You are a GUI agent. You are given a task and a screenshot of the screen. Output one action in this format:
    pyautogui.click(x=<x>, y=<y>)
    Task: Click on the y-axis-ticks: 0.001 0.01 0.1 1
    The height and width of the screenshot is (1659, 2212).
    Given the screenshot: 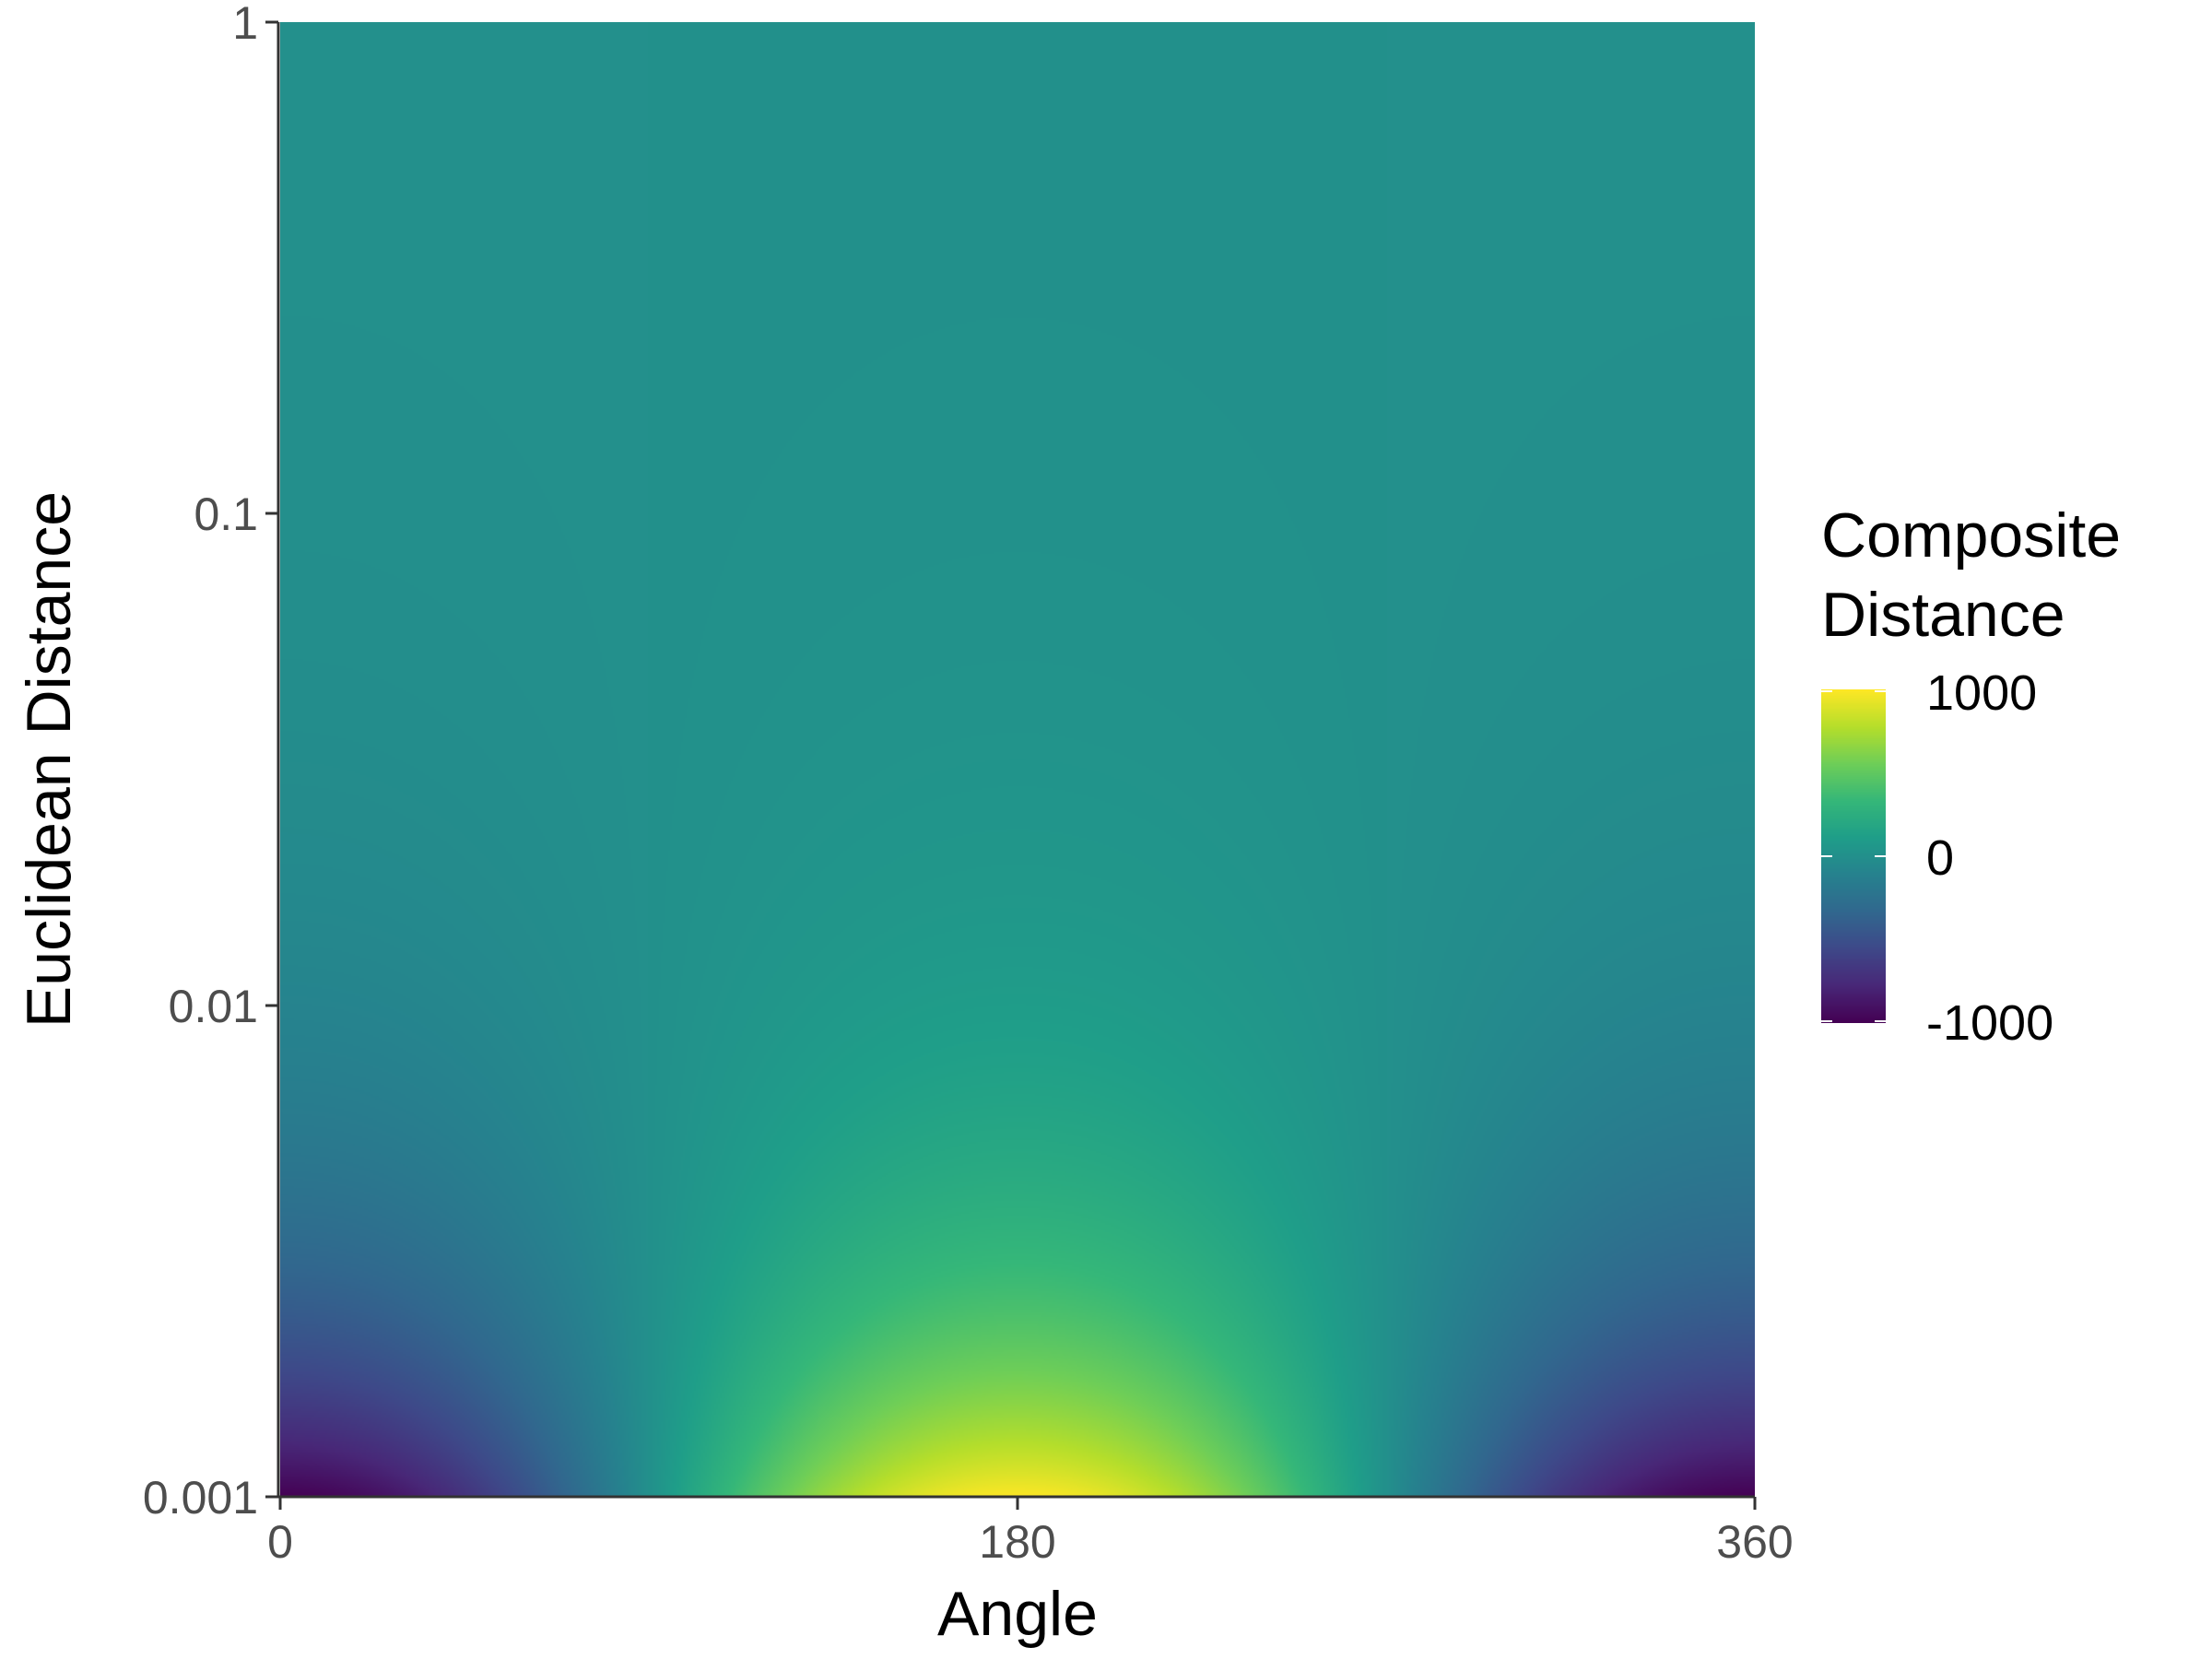 What is the action you would take?
    pyautogui.click(x=210, y=762)
    